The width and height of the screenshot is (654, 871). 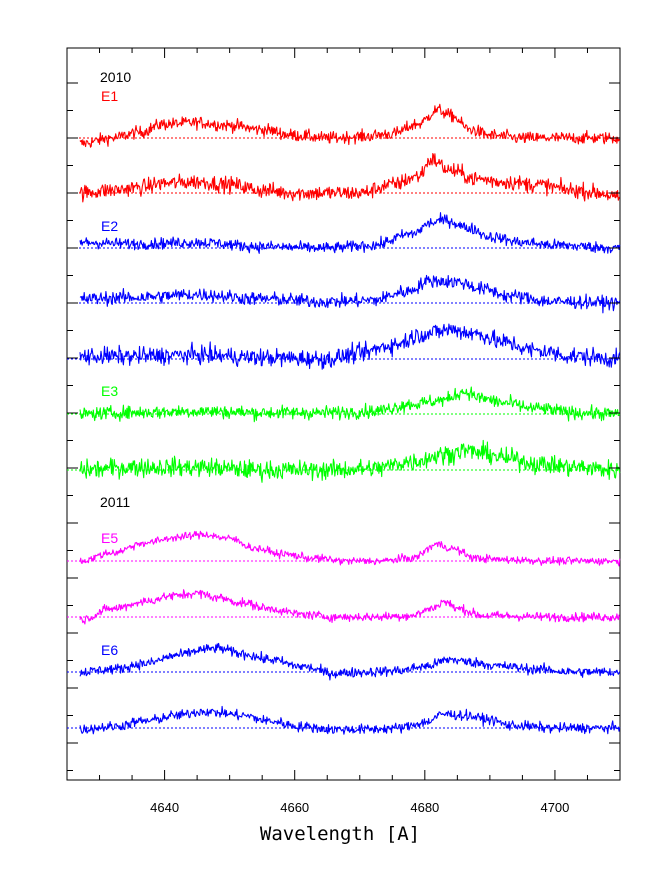 What do you see at coordinates (164, 807) in the screenshot?
I see `x-tick-label: 4640` at bounding box center [164, 807].